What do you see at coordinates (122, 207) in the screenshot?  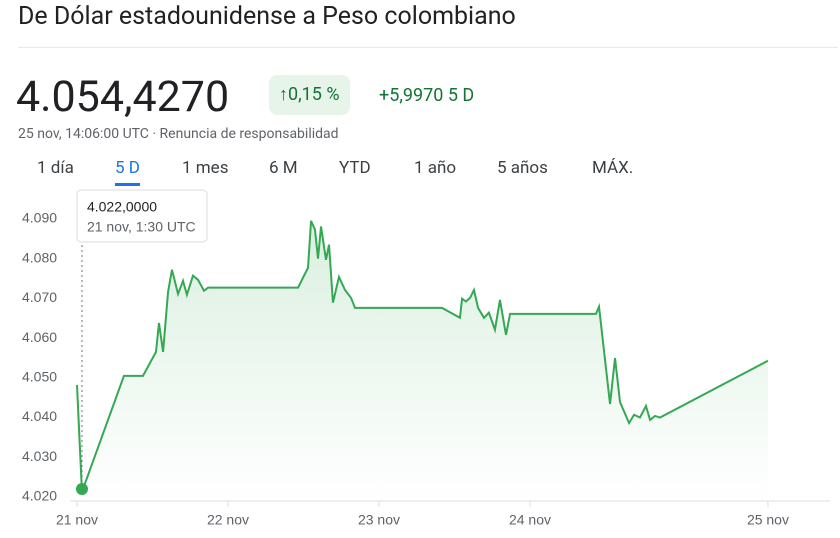 I see `tooltip-value: 4.022,0000` at bounding box center [122, 207].